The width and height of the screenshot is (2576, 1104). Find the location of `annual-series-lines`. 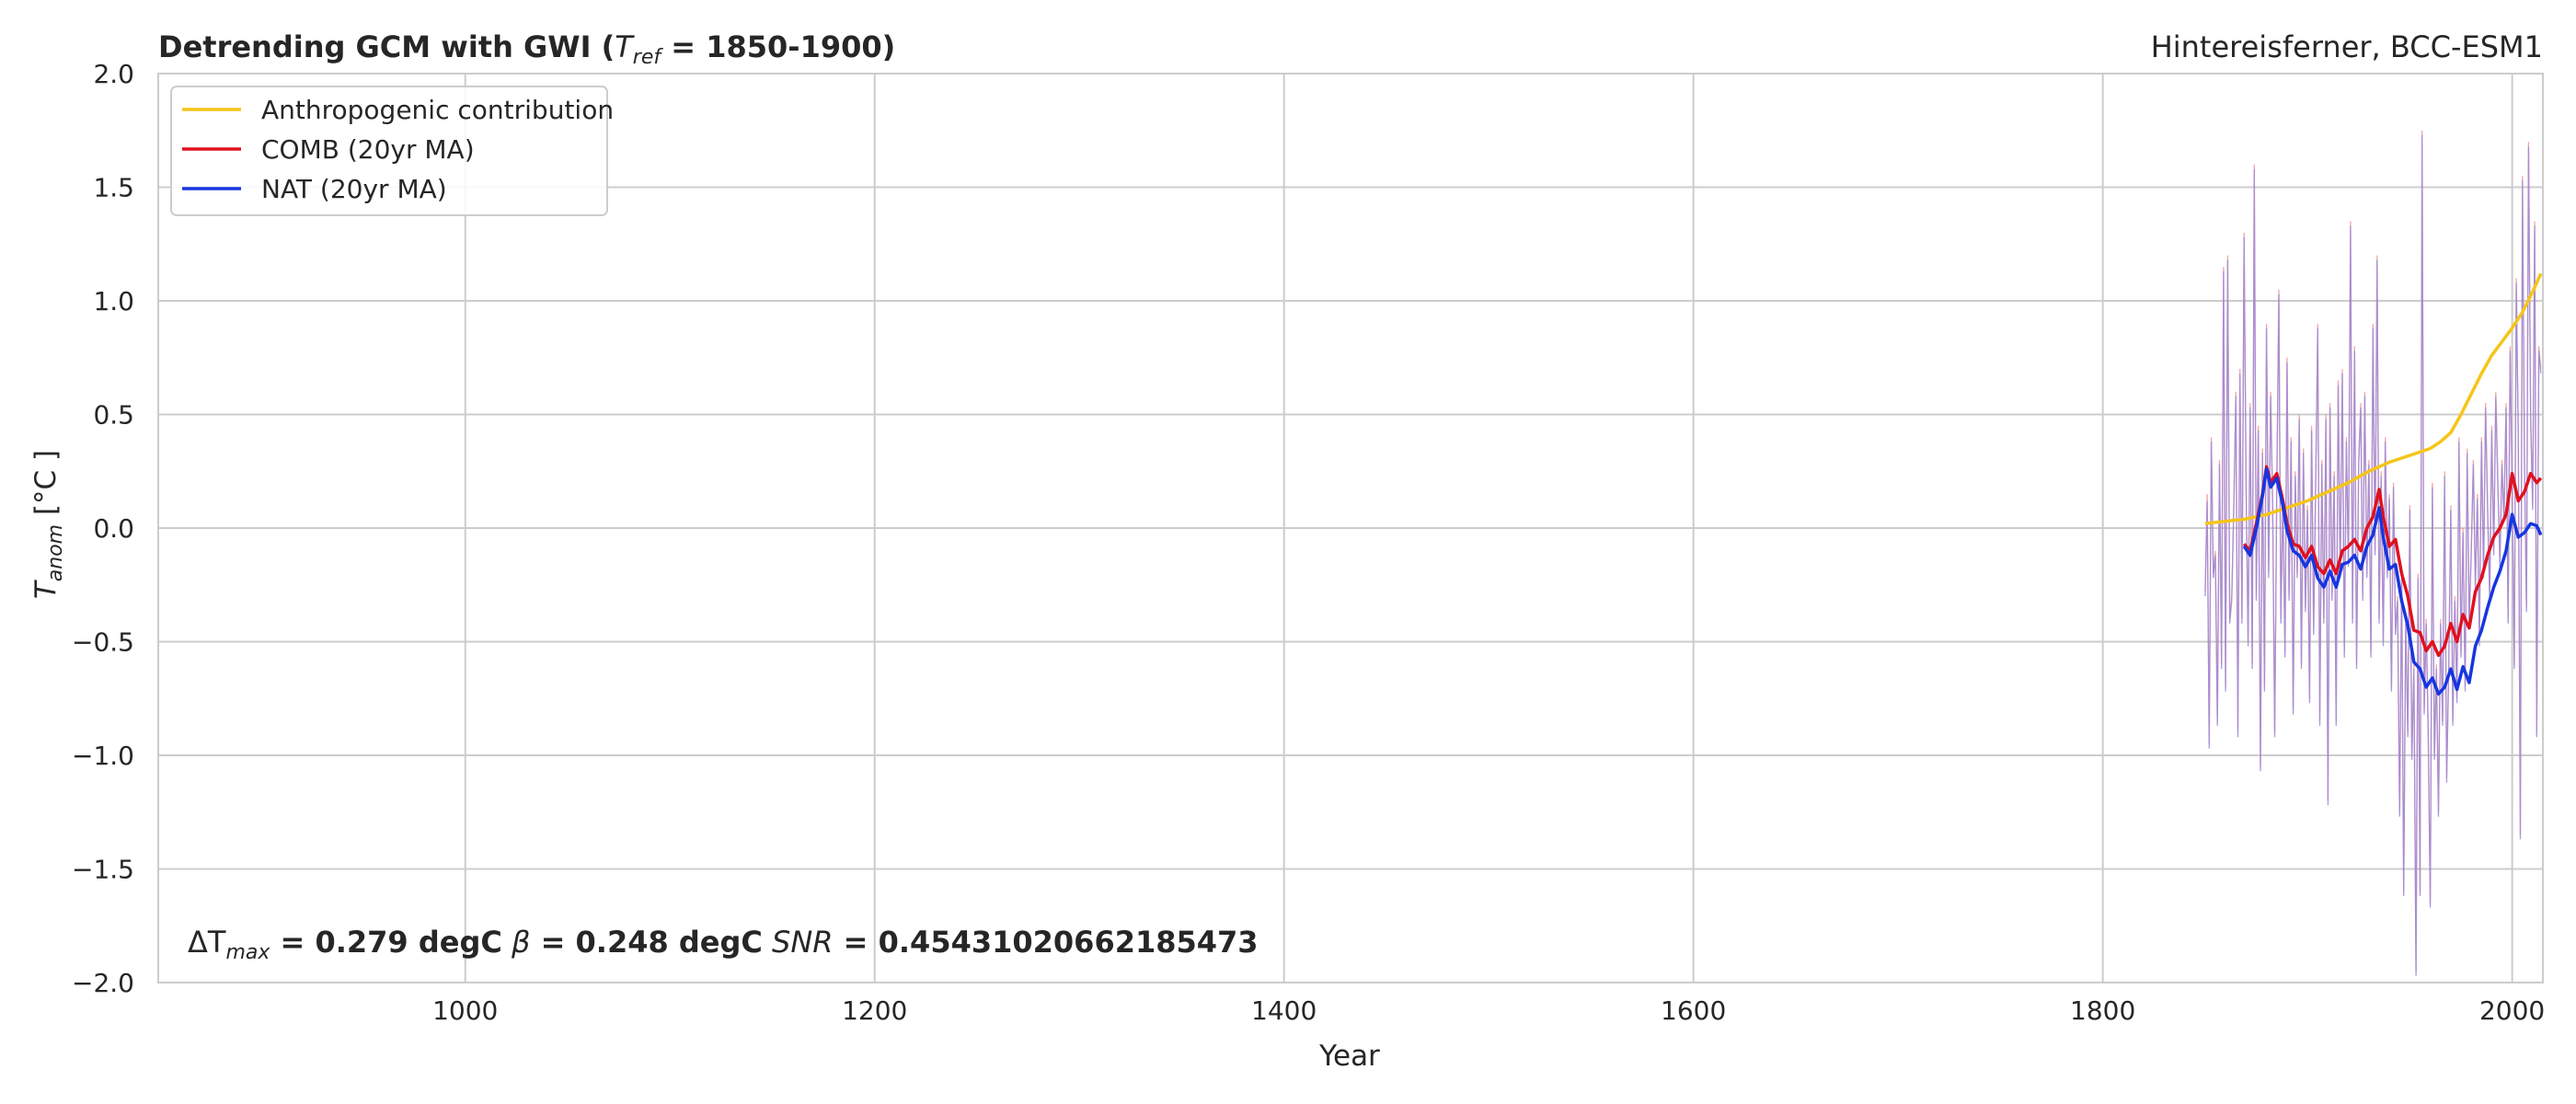

annual-series-lines is located at coordinates (2373, 553).